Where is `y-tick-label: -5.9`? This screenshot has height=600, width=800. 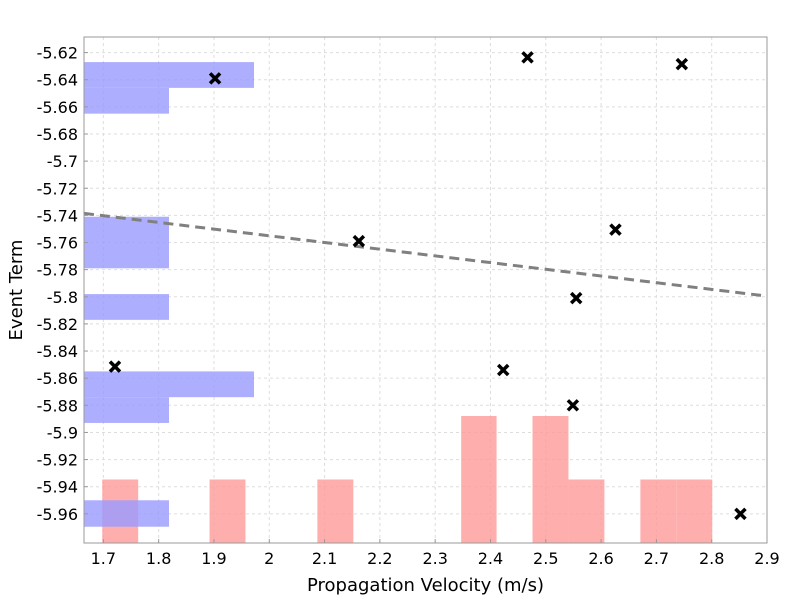
y-tick-label: -5.9 is located at coordinates (62, 432).